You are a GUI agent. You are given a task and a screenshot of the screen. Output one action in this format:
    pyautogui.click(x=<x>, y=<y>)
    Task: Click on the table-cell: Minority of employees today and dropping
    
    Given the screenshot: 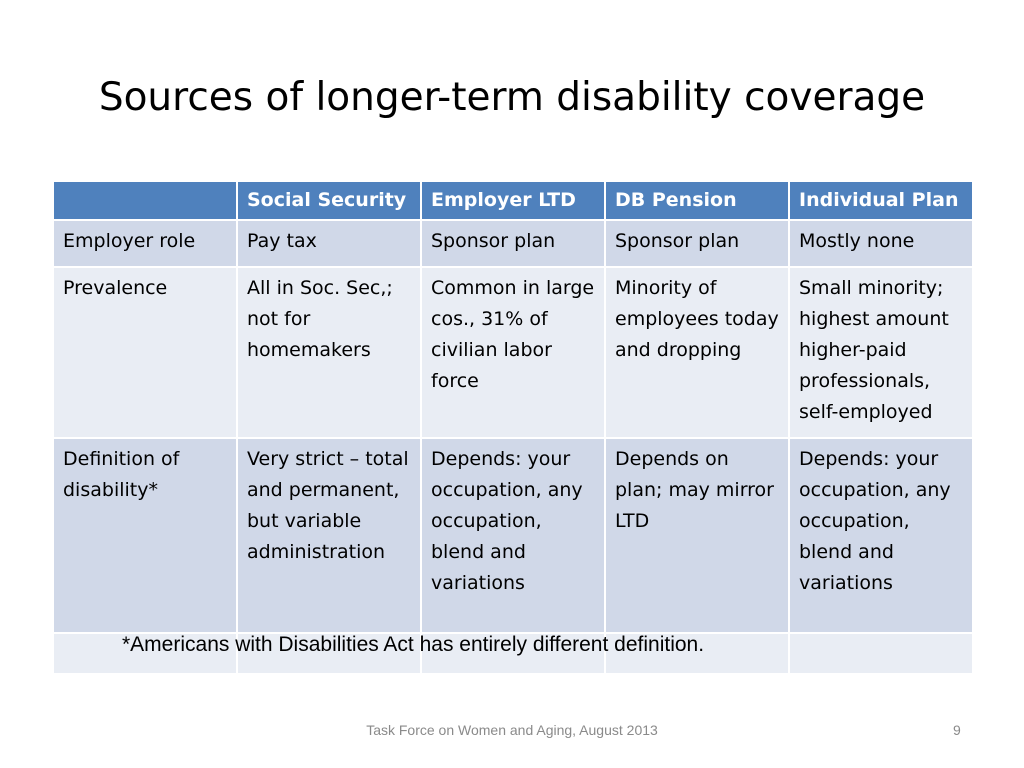 What is the action you would take?
    pyautogui.click(x=697, y=352)
    